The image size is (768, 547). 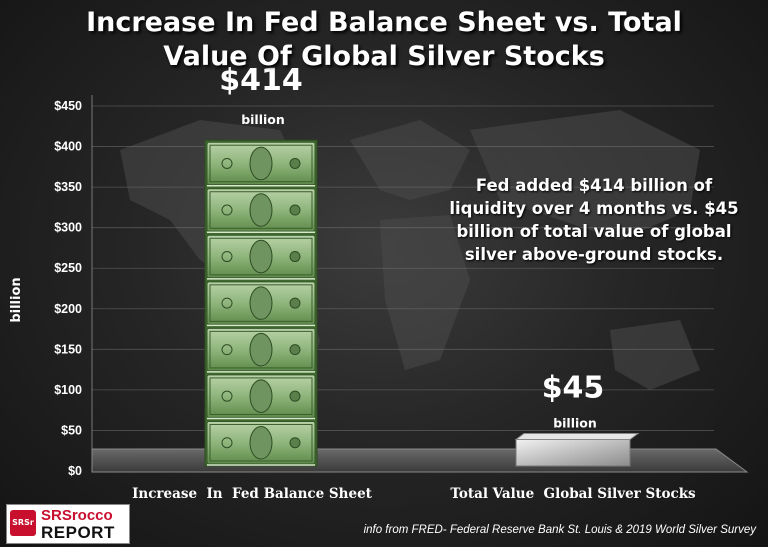 What do you see at coordinates (77, 515) in the screenshot?
I see `logo-text-srsrocco: SRSrocco` at bounding box center [77, 515].